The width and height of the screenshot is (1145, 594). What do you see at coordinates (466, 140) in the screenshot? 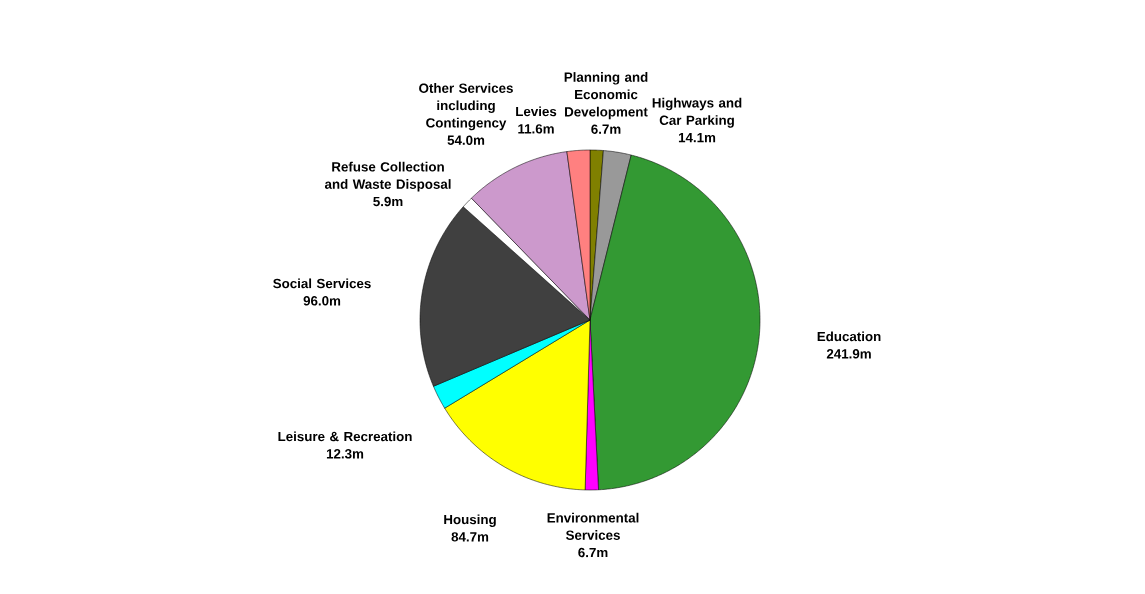
I see `data-label: 54.0m` at bounding box center [466, 140].